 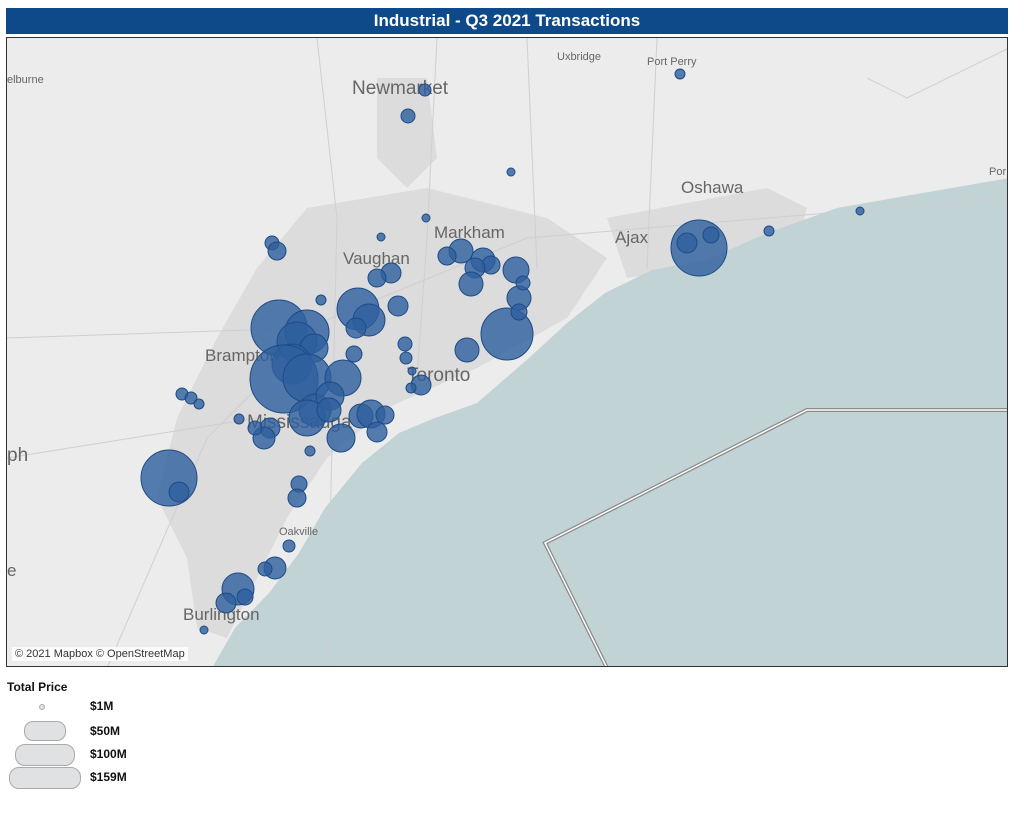 I want to click on legend-item: $100M, so click(x=107, y=755).